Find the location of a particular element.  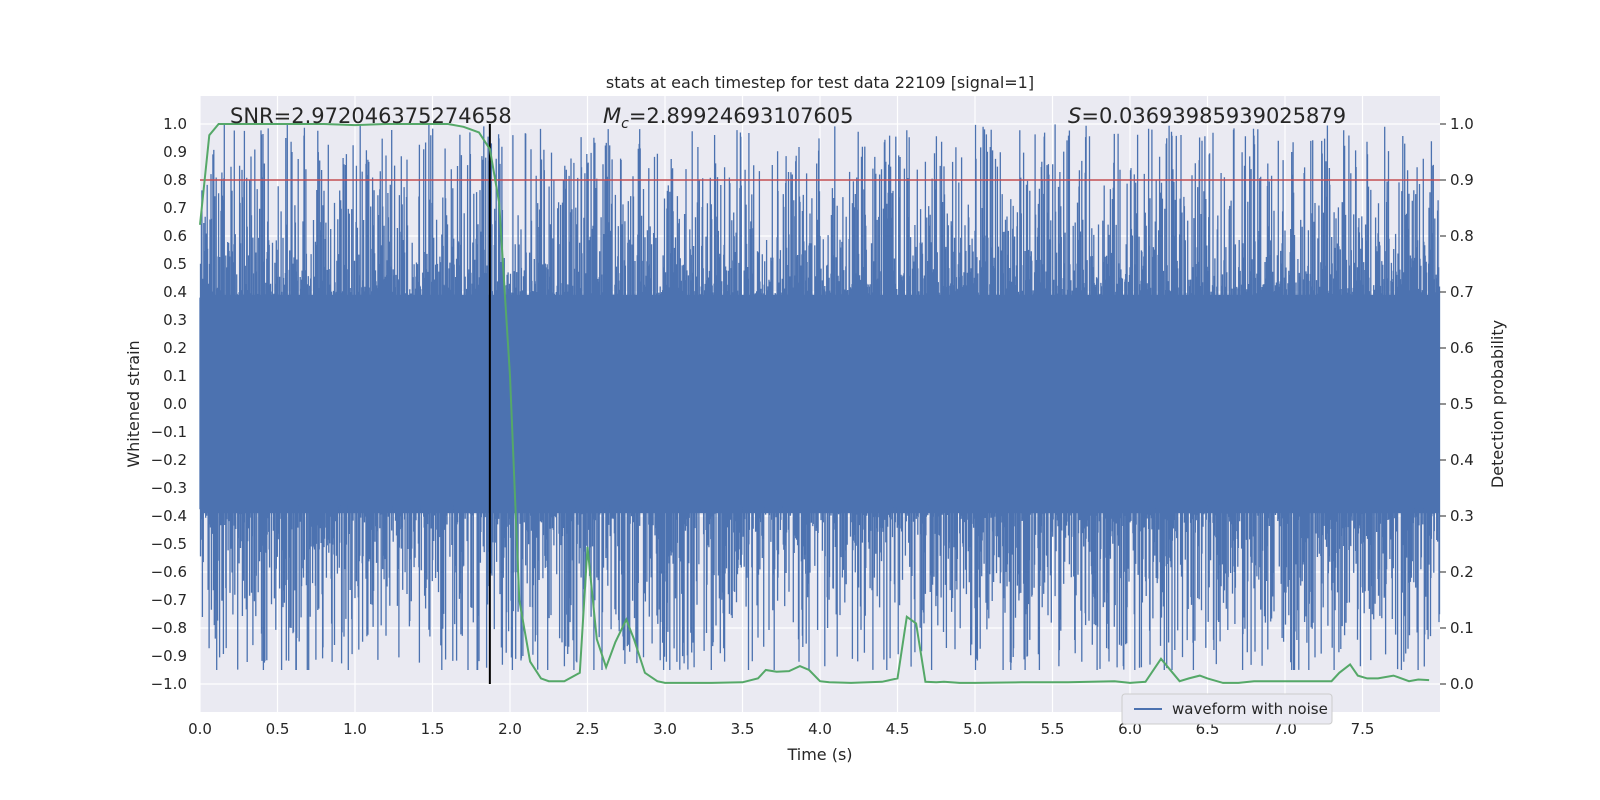

y-tick-label: −0.4 is located at coordinates (169, 516).